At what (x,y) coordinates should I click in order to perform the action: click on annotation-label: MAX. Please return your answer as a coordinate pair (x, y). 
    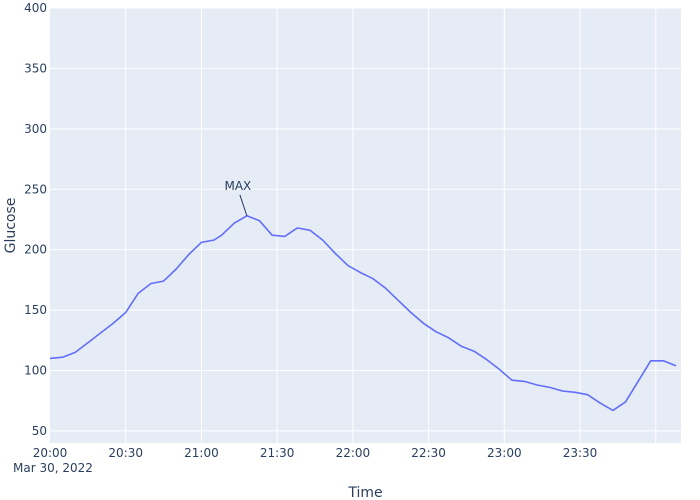
    Looking at the image, I should click on (237, 186).